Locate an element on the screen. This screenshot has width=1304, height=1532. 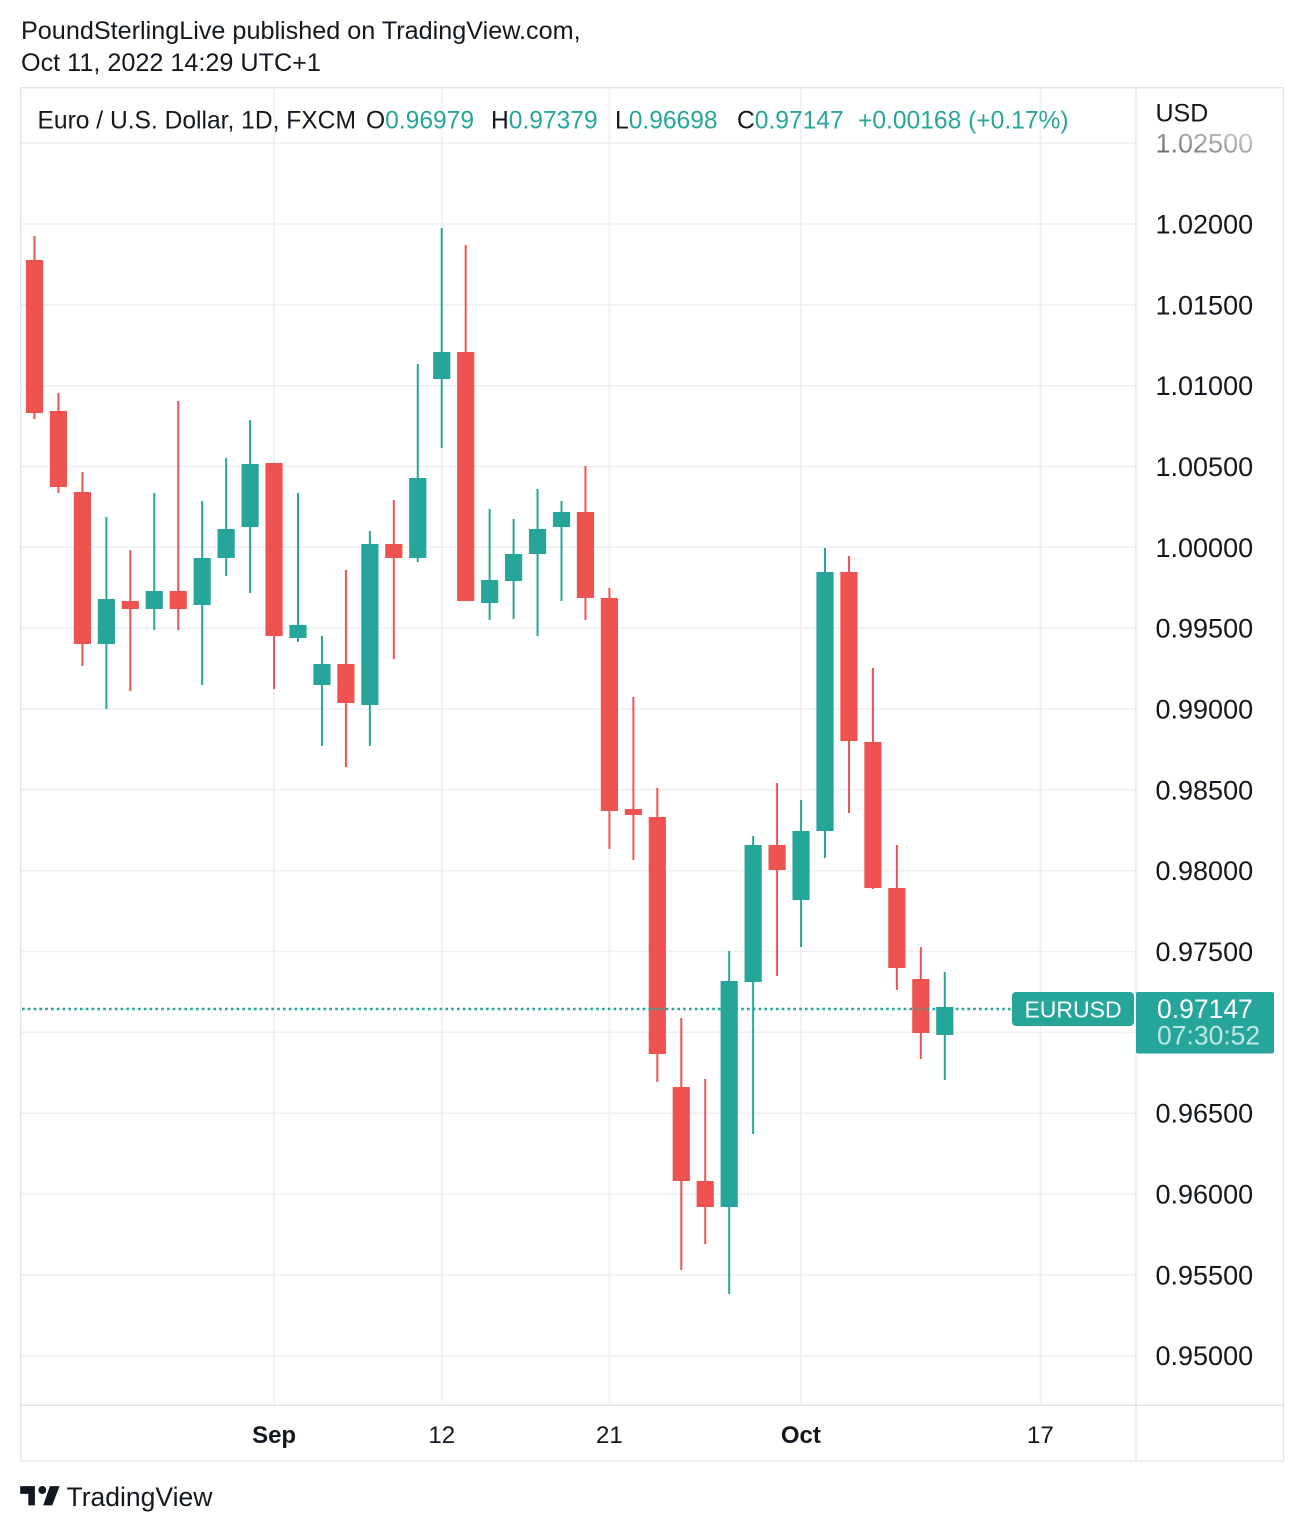
svg-text: 0.97500 is located at coordinates (1205, 952).